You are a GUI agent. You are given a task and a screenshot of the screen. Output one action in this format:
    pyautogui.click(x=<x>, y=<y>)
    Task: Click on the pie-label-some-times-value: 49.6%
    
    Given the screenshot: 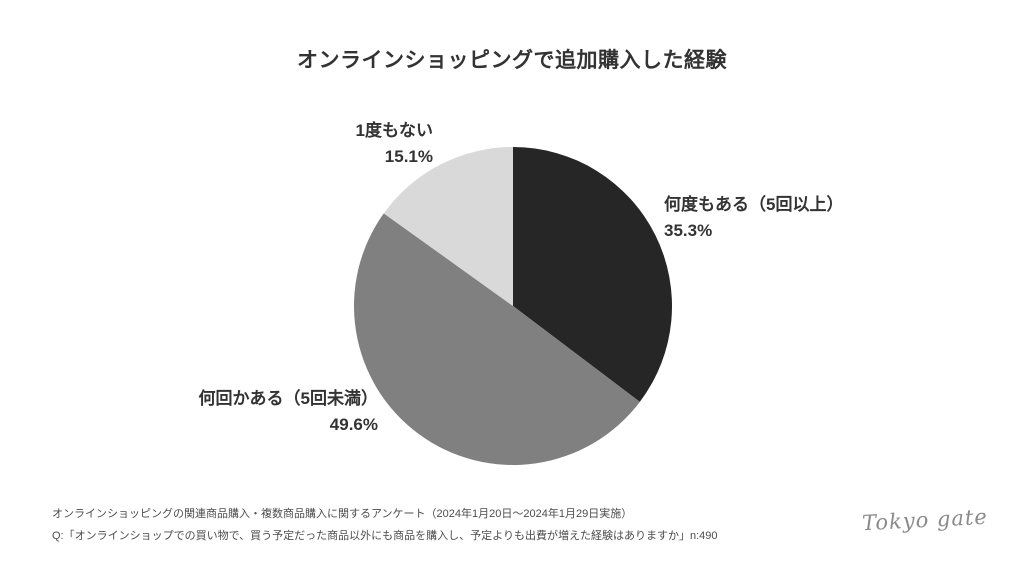 What is the action you would take?
    pyautogui.click(x=353, y=424)
    